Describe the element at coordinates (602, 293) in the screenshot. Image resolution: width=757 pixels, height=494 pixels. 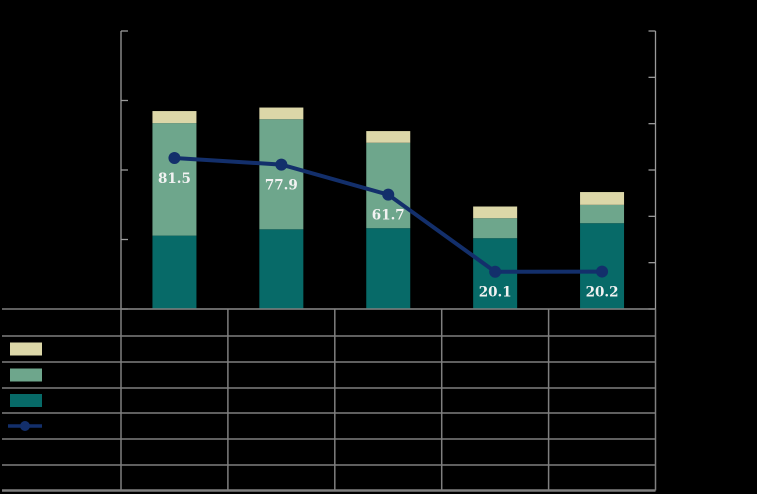
I see `line-data-label: 20.2` at that location.